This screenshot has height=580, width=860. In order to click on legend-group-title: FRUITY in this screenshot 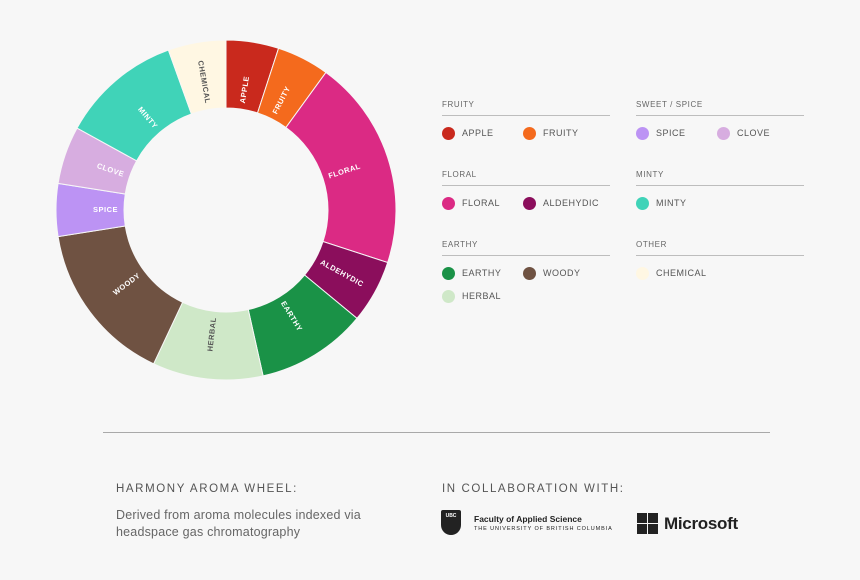, I will do `click(526, 108)`.